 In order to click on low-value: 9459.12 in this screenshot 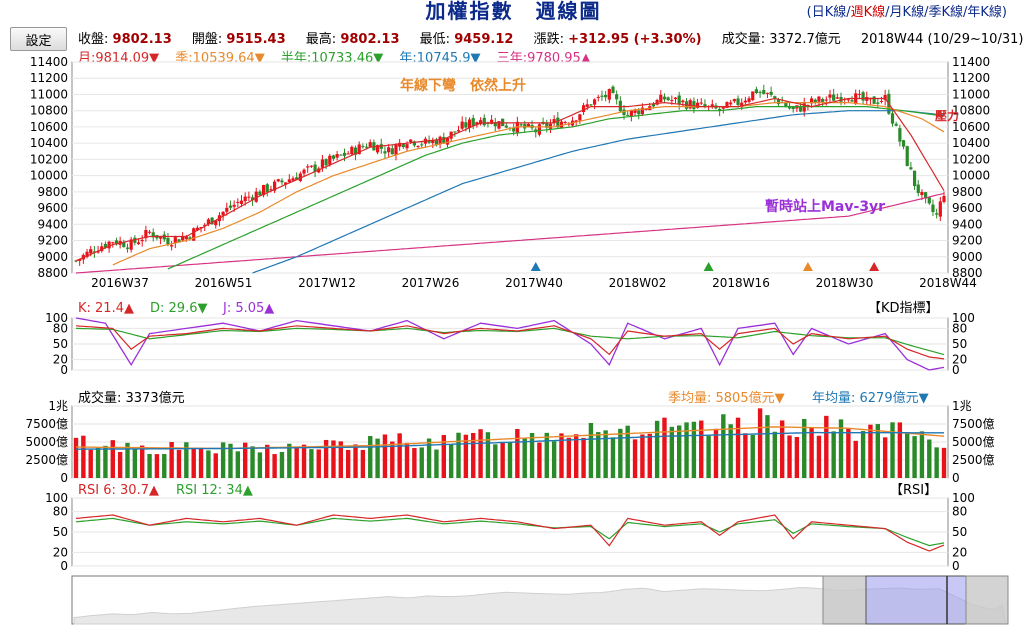, I will do `click(484, 39)`.